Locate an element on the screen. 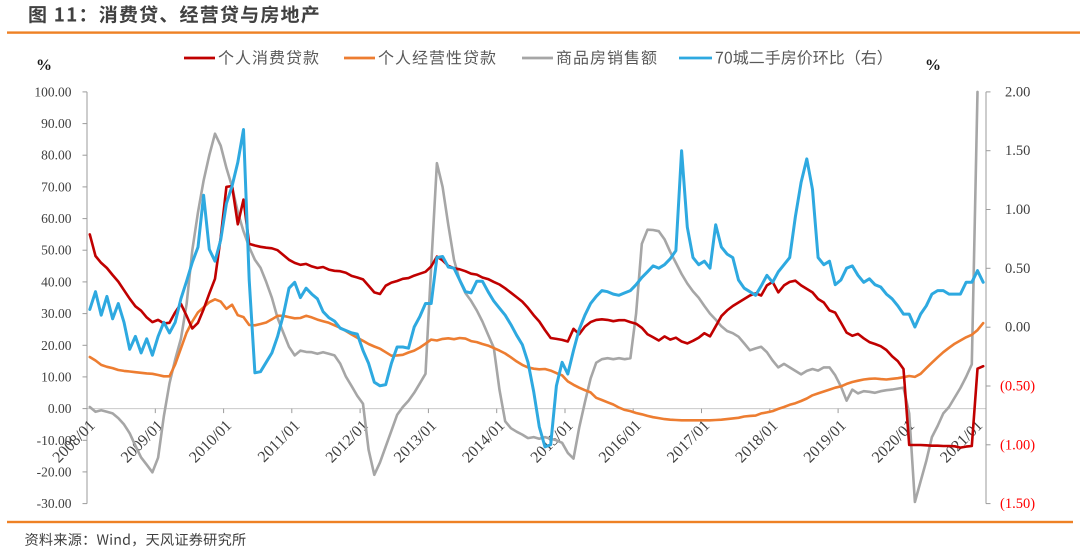 Image resolution: width=1080 pixels, height=555 pixels. svg-text: -20.00 is located at coordinates (54, 471).